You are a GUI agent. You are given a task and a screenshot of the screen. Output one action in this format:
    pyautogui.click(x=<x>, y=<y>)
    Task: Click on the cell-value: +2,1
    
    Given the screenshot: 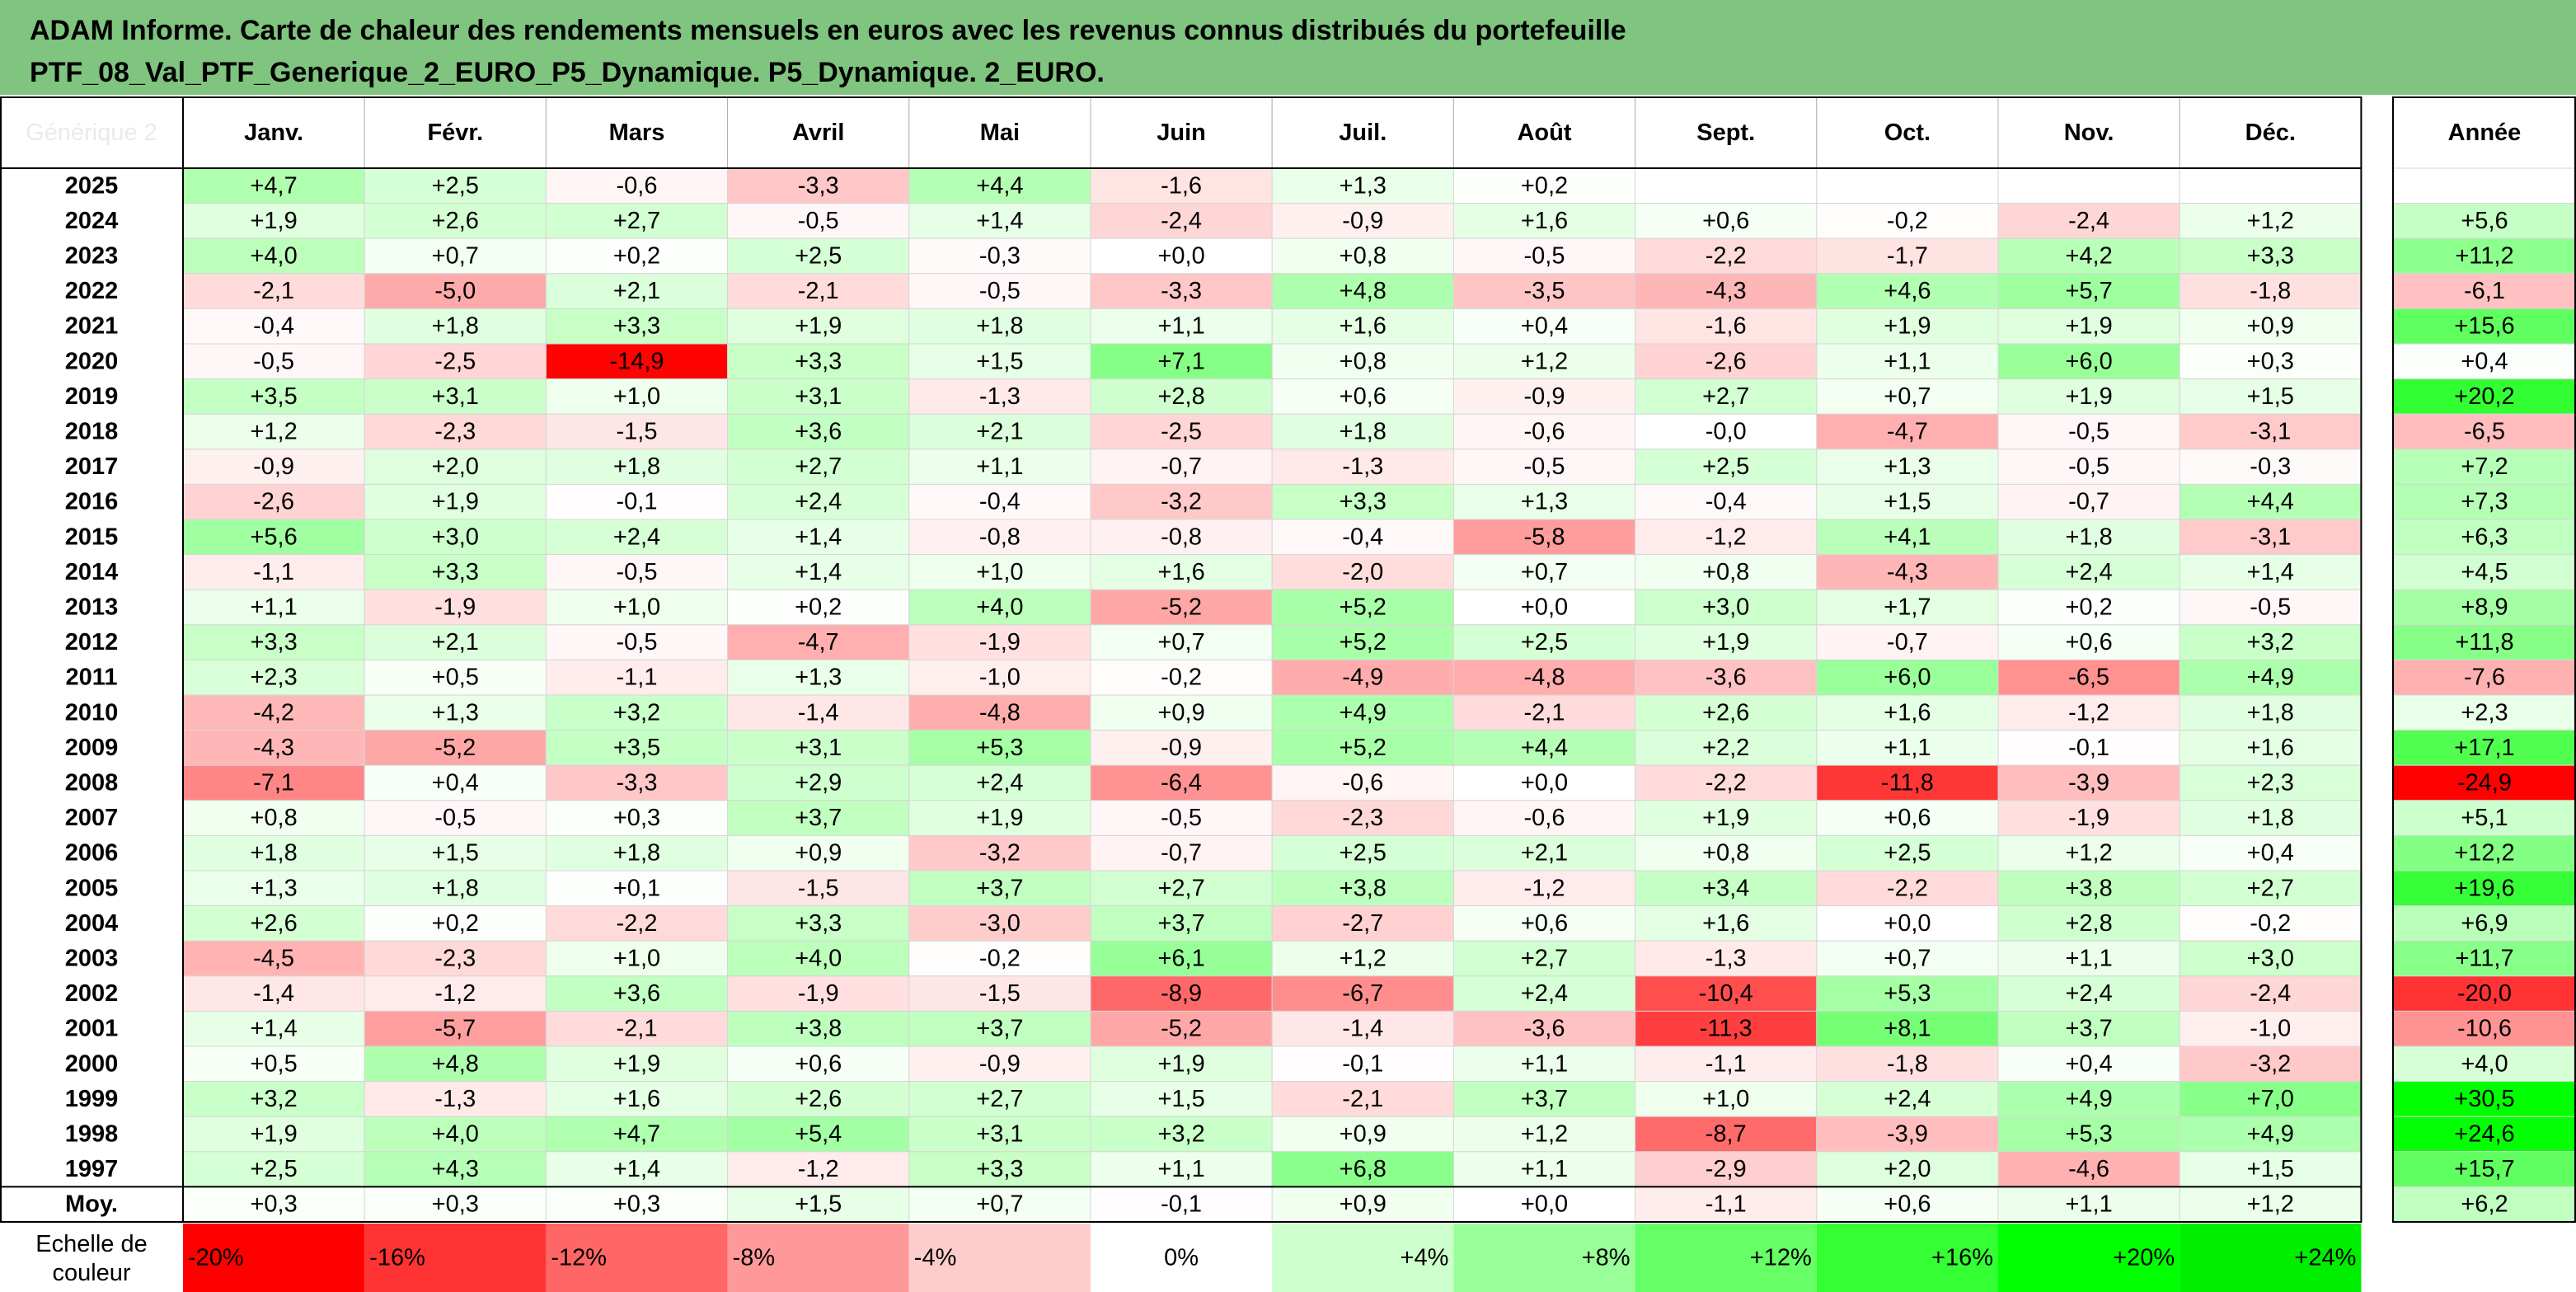 What is the action you would take?
    pyautogui.click(x=1000, y=432)
    